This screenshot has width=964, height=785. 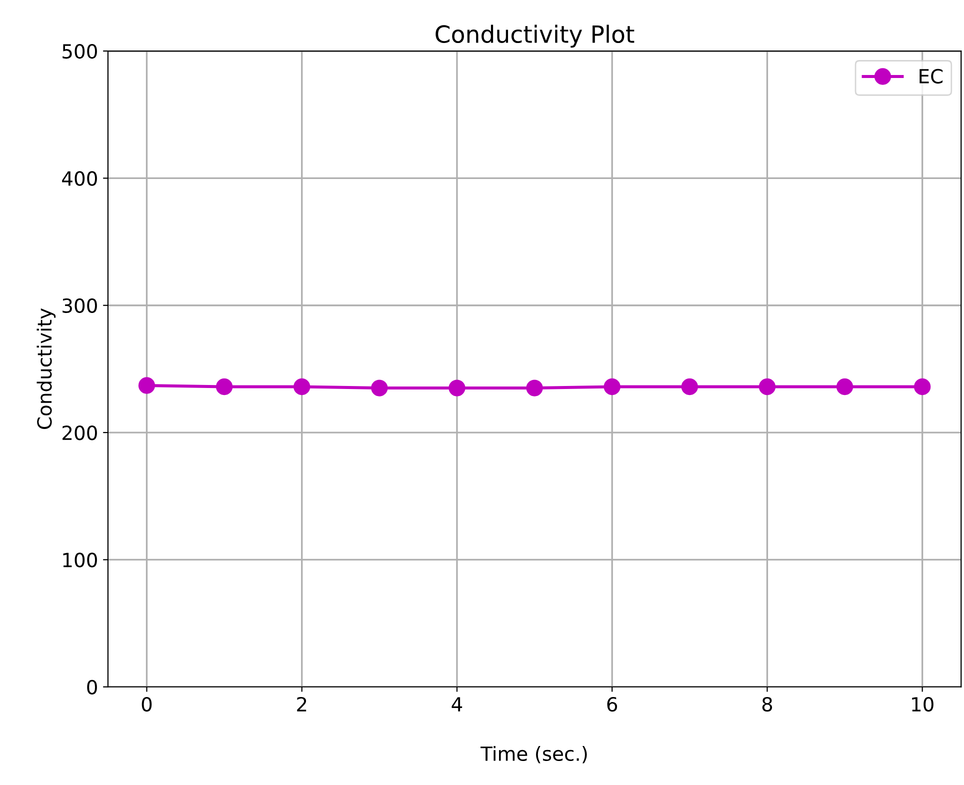 What do you see at coordinates (80, 560) in the screenshot?
I see `y-tick-label: 100` at bounding box center [80, 560].